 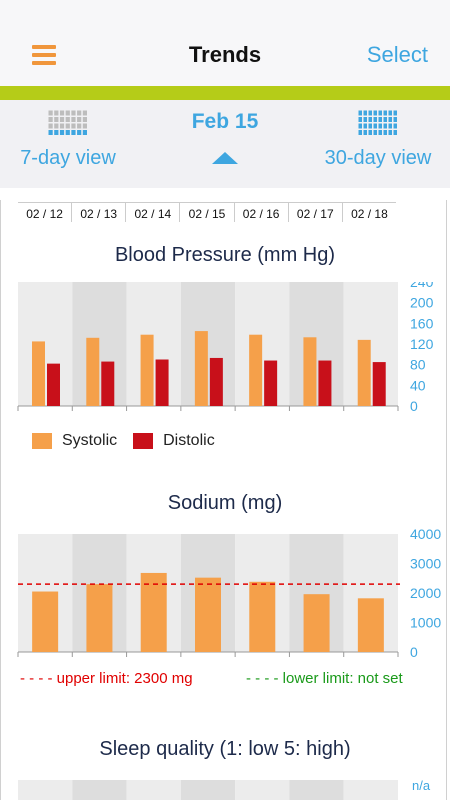 I want to click on right-border, so click(x=446, y=500).